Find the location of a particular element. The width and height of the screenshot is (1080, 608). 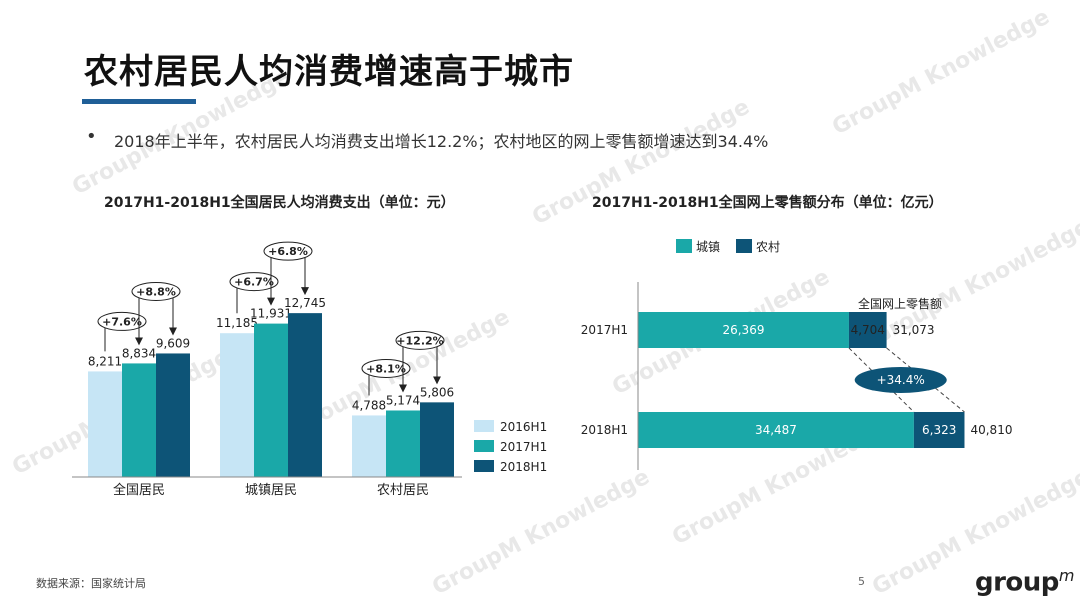

segment-value-label: 26,369 is located at coordinates (743, 330).